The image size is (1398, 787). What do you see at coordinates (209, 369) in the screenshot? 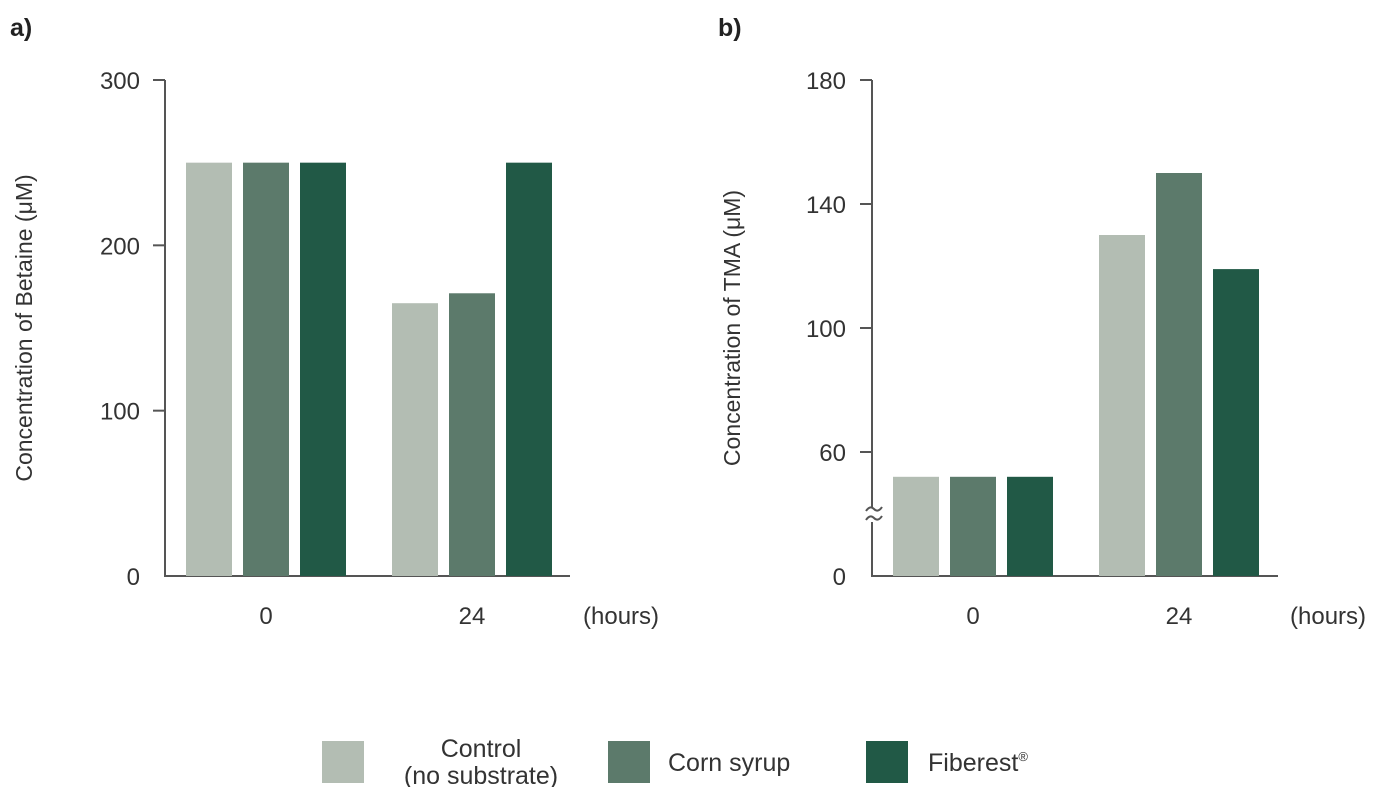
I see `panel-a-bar-control-0h` at bounding box center [209, 369].